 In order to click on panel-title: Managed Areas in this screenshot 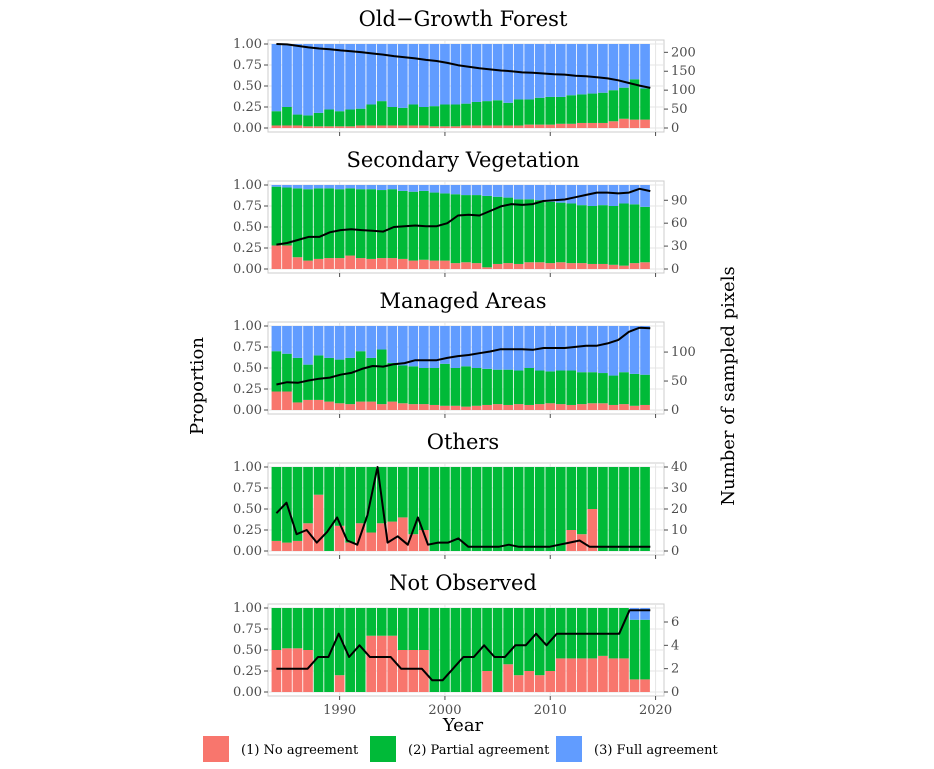, I will do `click(463, 301)`.